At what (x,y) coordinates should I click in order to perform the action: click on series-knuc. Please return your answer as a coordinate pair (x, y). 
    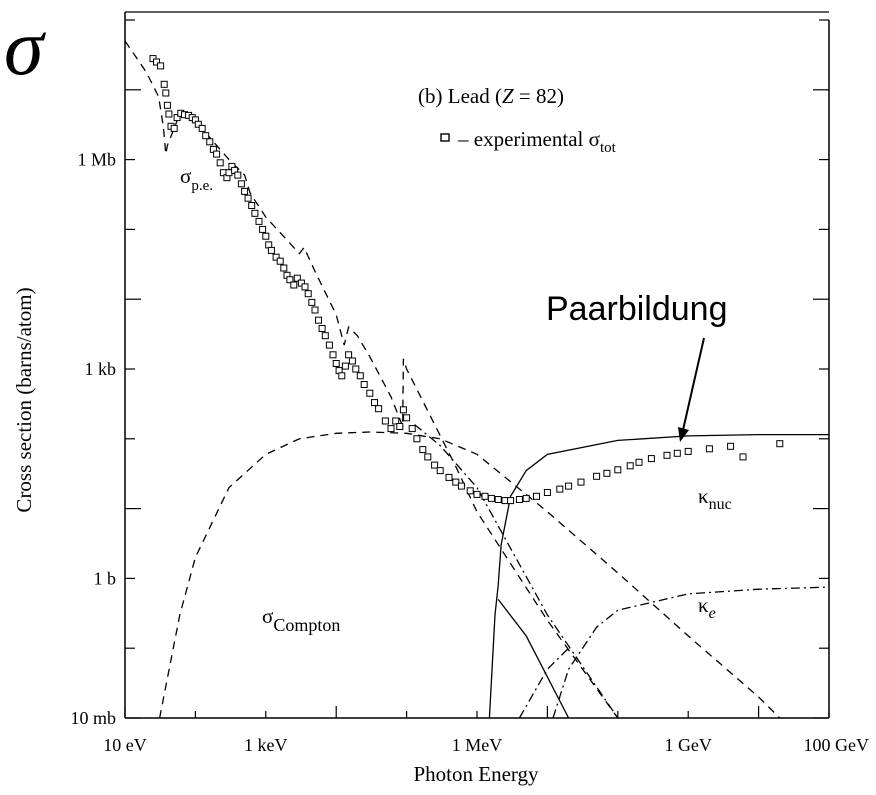
    Looking at the image, I should click on (658, 576).